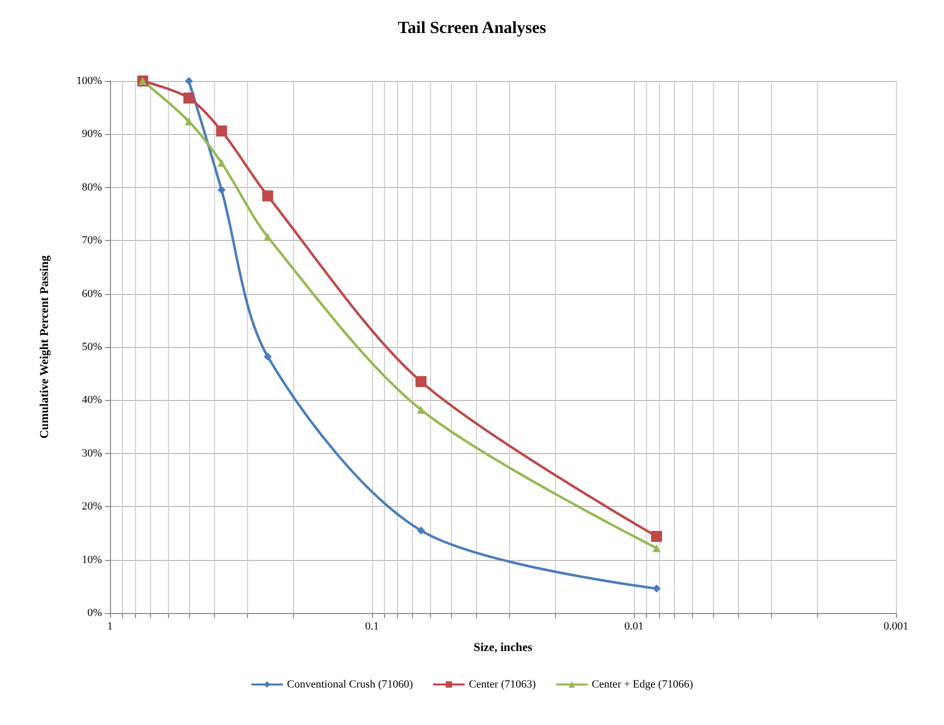 The width and height of the screenshot is (944, 725). Describe the element at coordinates (89, 81) in the screenshot. I see `y-tick-label: 100%` at that location.